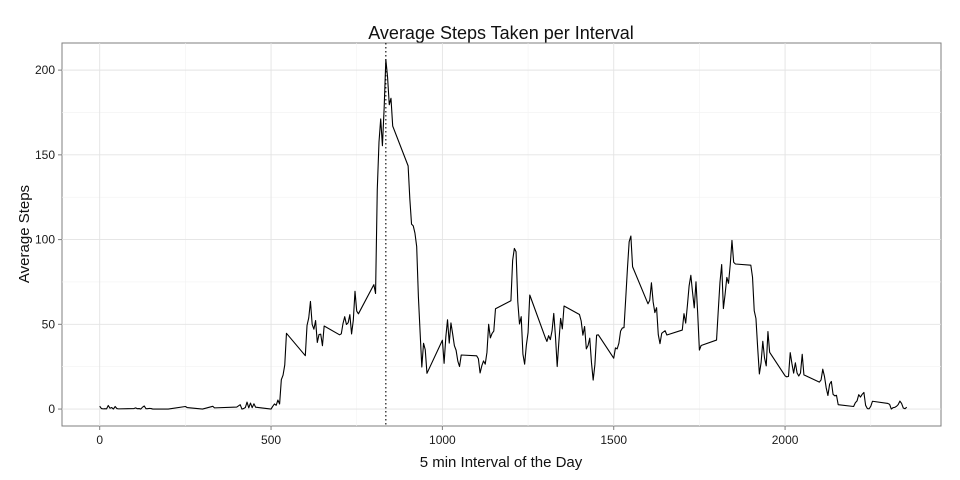  I want to click on y-axis-title: Average Steps, so click(24, 234).